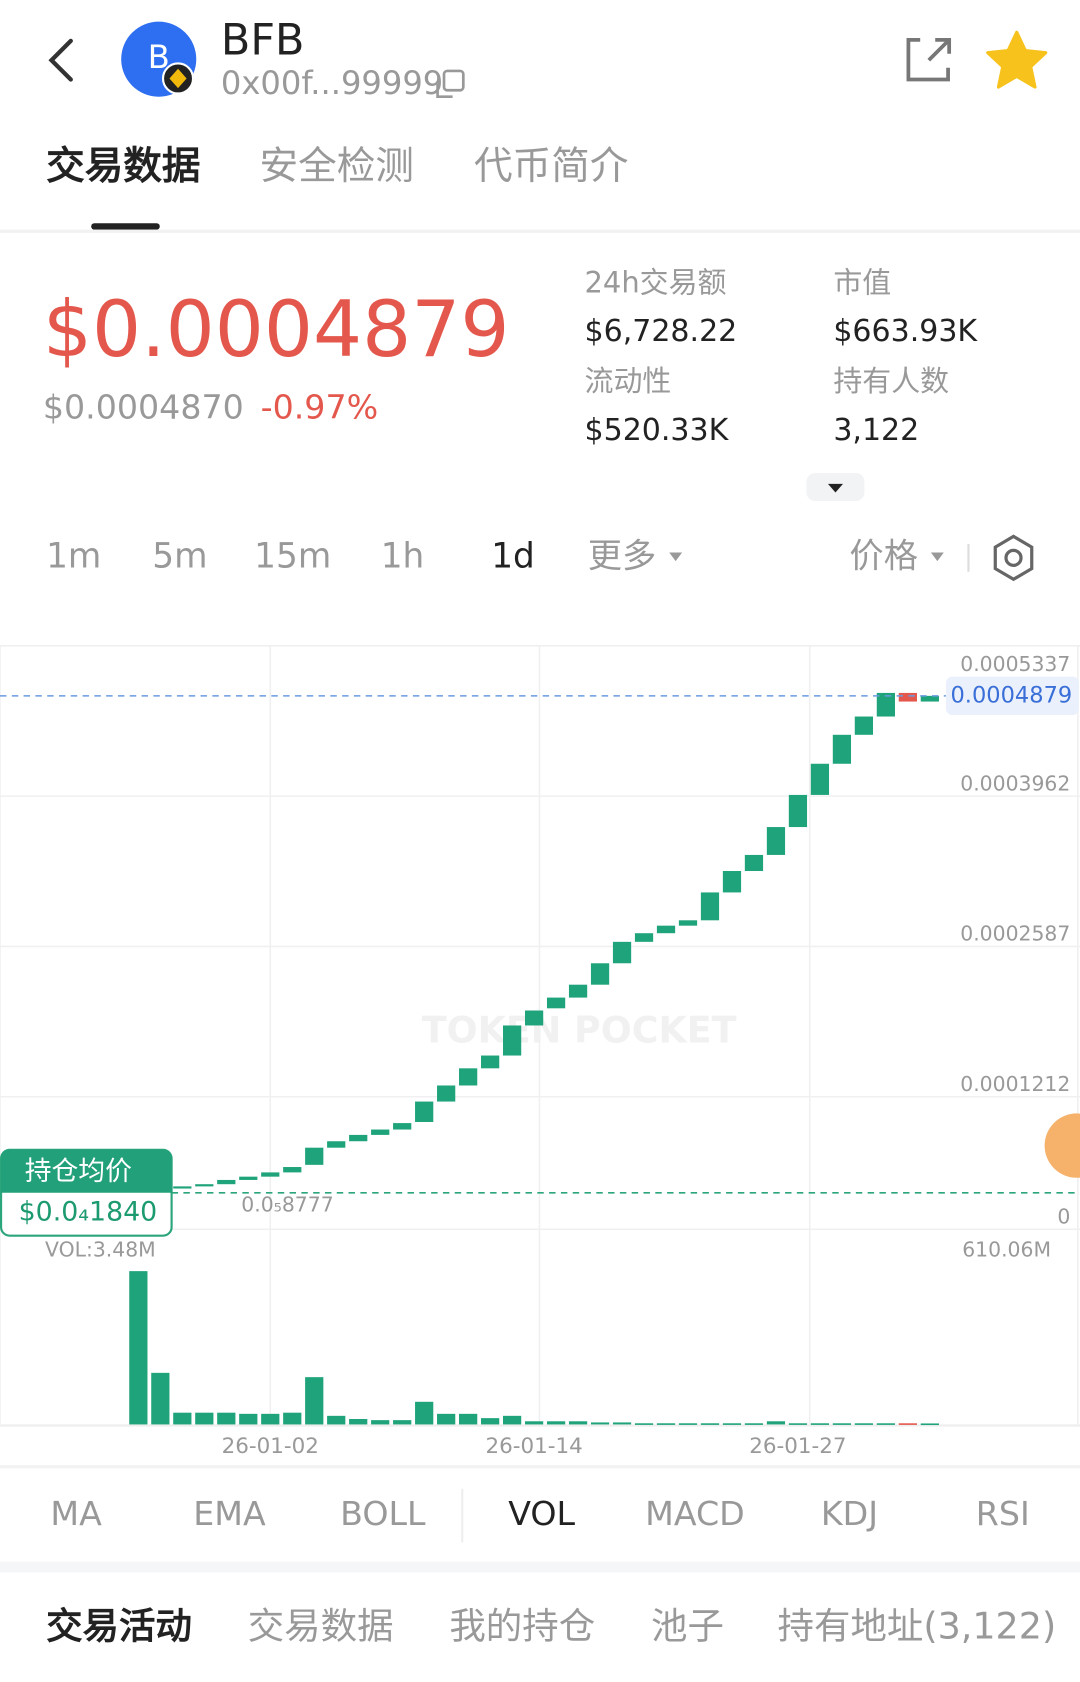  What do you see at coordinates (533, 1446) in the screenshot?
I see `x-tick-label: 26-01-14` at bounding box center [533, 1446].